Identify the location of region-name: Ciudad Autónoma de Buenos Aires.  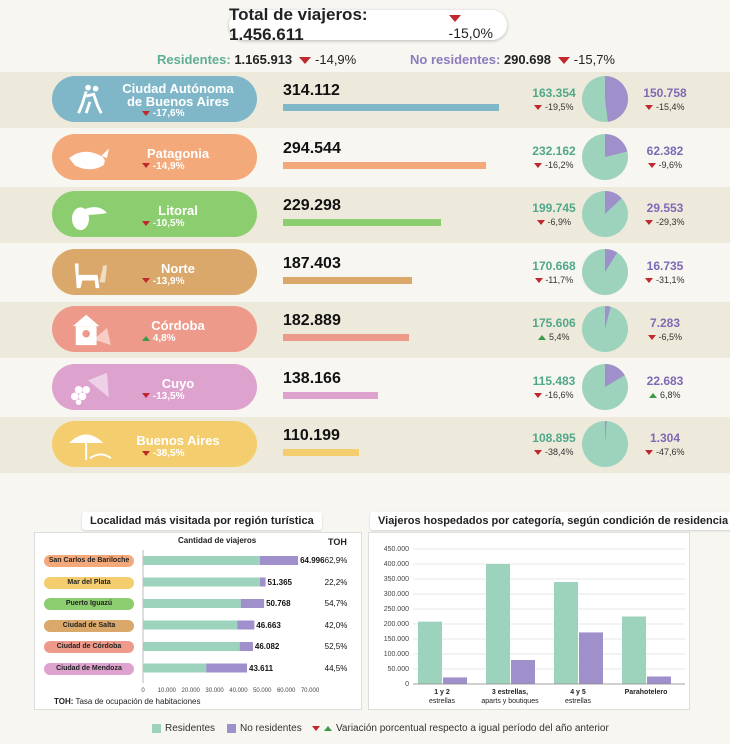
(178, 95).